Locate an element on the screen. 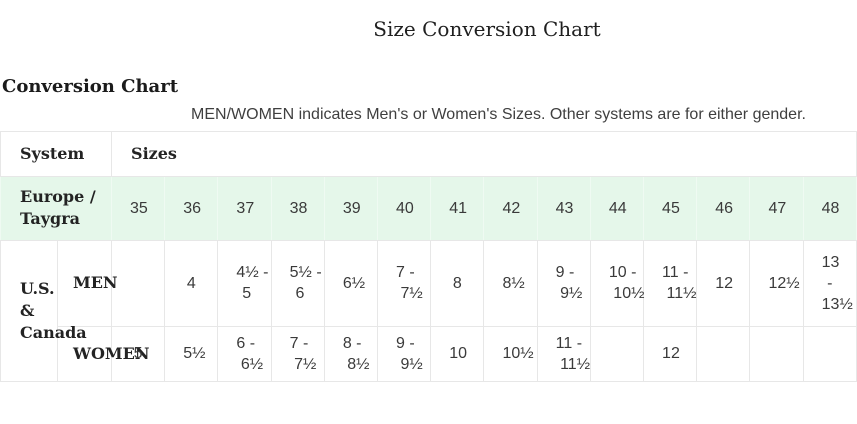 The width and height of the screenshot is (857, 424). men-size-cell: 13 - 13½ is located at coordinates (829, 283).